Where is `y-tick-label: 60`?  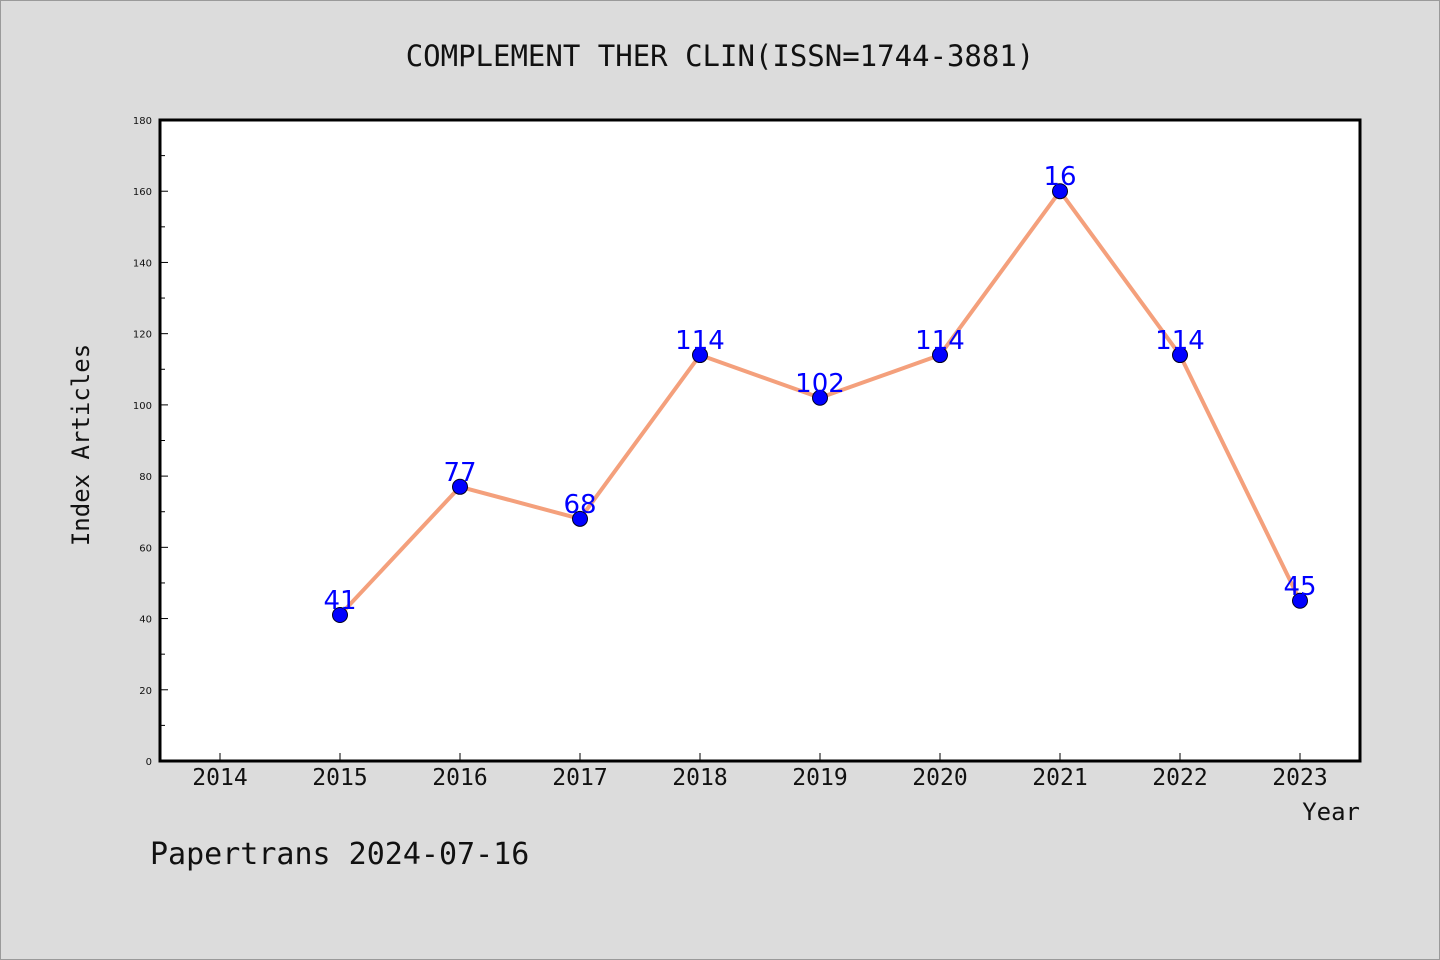 y-tick-label: 60 is located at coordinates (145, 548).